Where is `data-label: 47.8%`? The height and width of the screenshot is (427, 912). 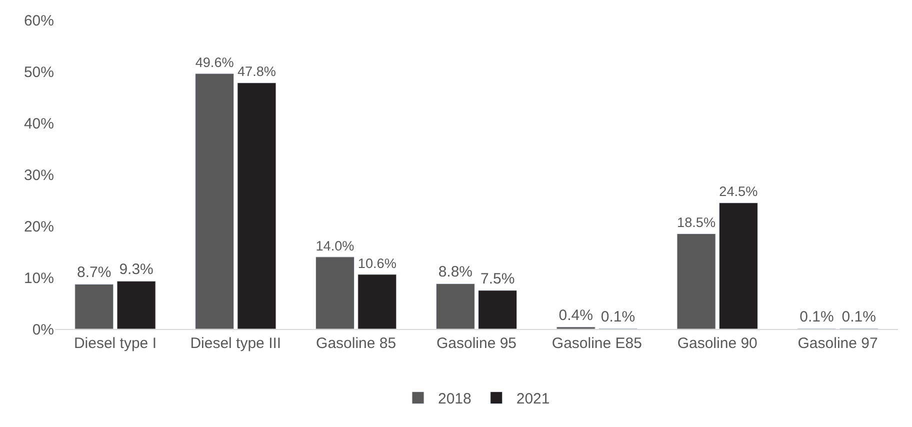 data-label: 47.8% is located at coordinates (256, 72).